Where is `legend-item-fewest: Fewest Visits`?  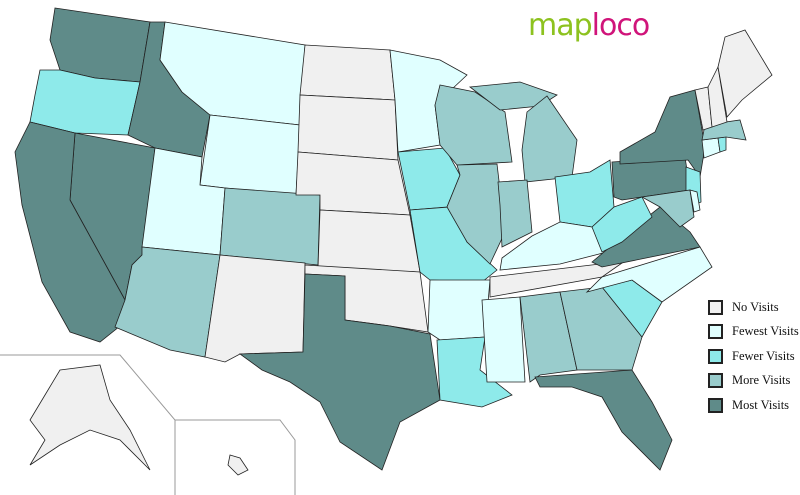
legend-item-fewest: Fewest Visits is located at coordinates (753, 332).